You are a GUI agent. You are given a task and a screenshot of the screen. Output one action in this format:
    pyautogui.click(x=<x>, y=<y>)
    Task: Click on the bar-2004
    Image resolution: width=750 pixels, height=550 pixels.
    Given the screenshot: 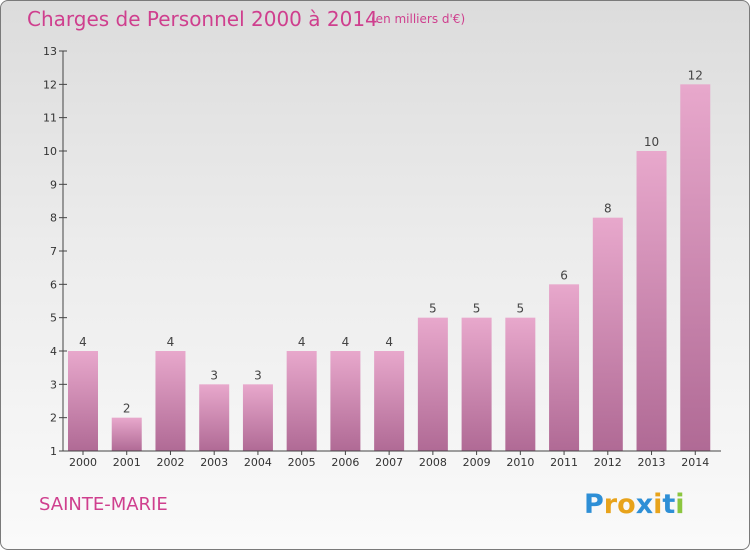 What is the action you would take?
    pyautogui.click(x=257, y=417)
    